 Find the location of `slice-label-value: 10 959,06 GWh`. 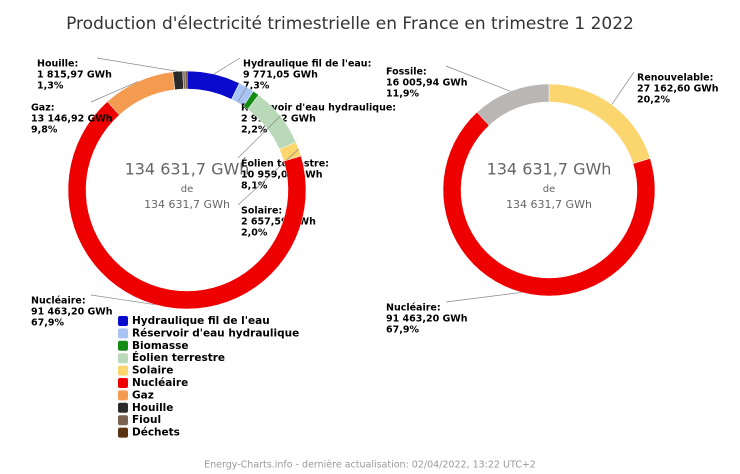

slice-label-value: 10 959,06 GWh is located at coordinates (282, 175).